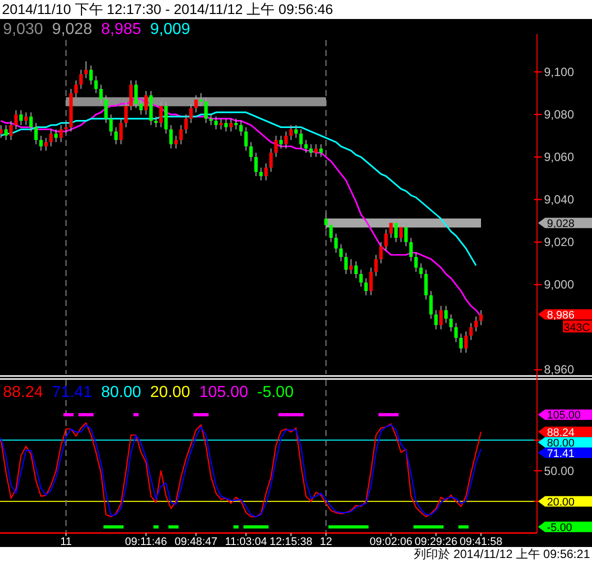 Image resolution: width=592 pixels, height=561 pixels. Describe the element at coordinates (577, 328) in the screenshot. I see `text: 343C` at that location.